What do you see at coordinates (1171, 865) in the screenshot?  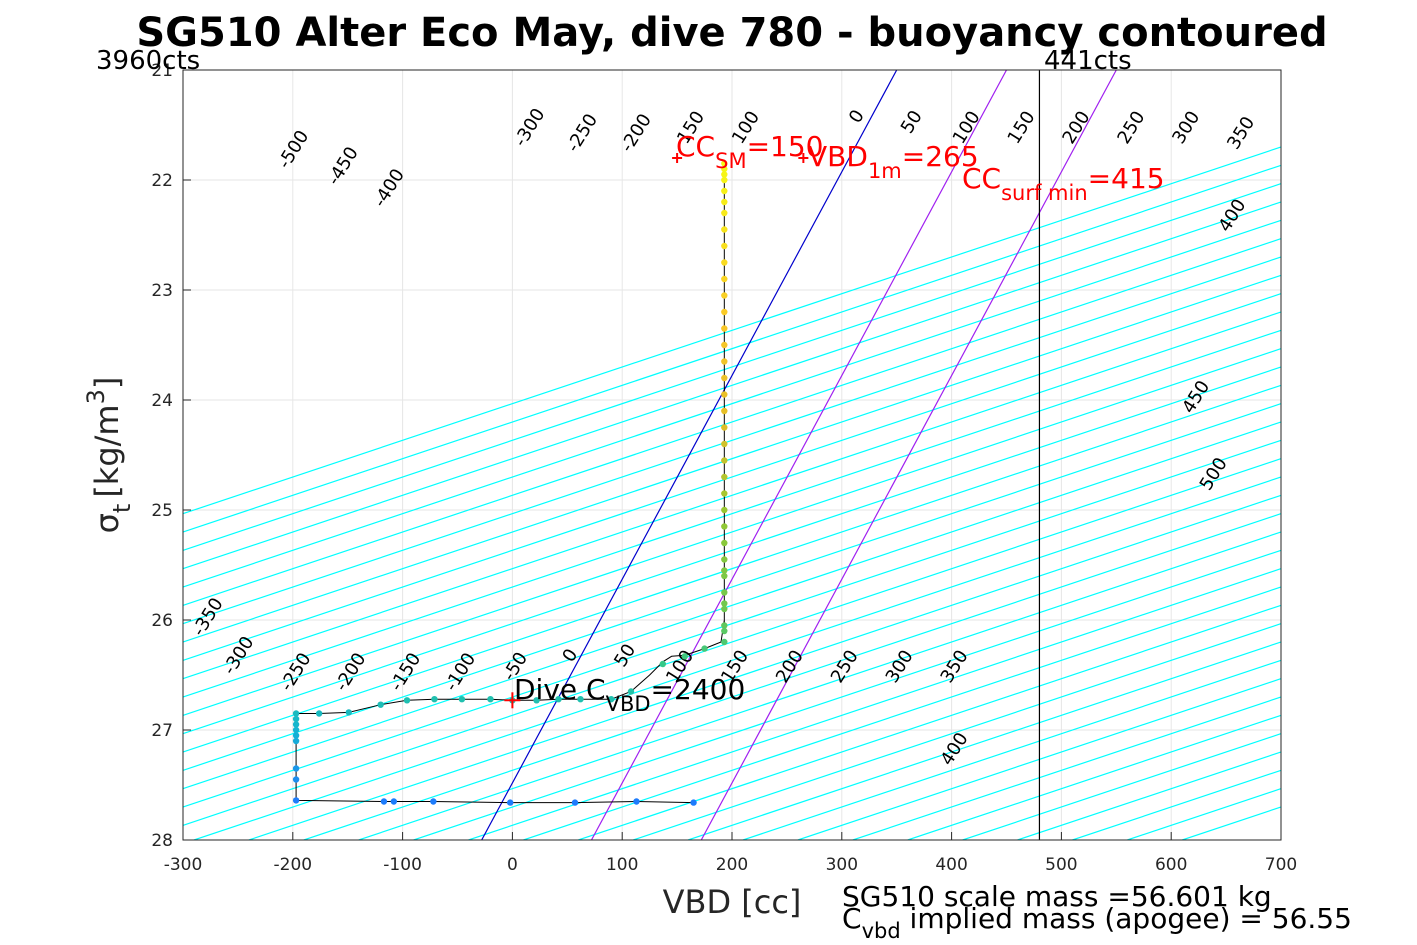 I see `x-tick-label: 600` at bounding box center [1171, 865].